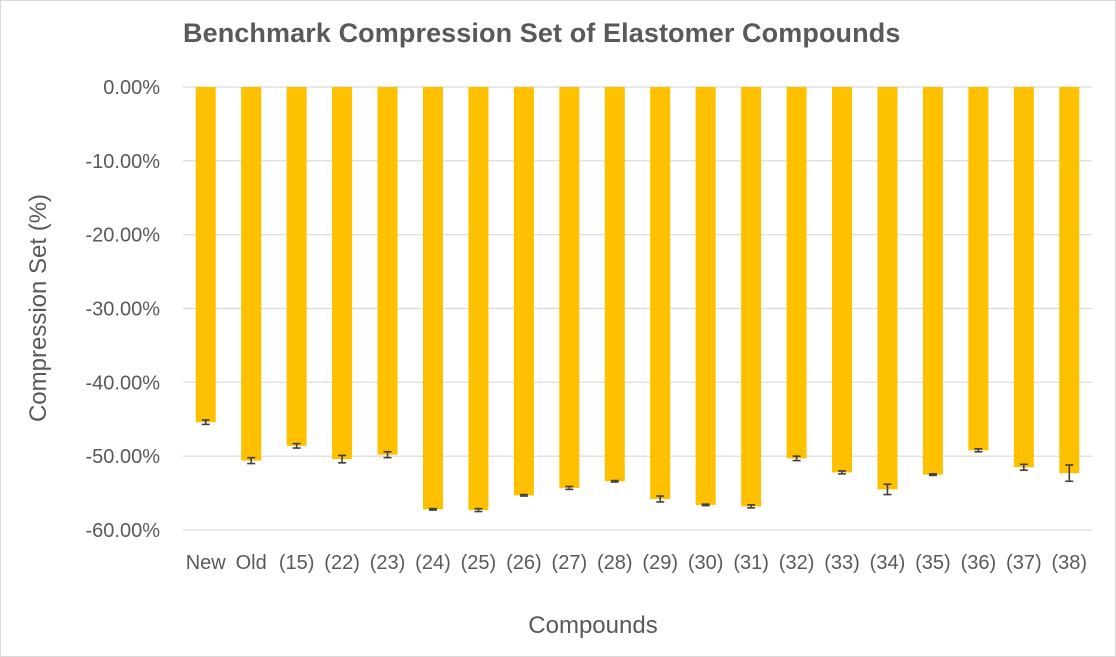 The height and width of the screenshot is (657, 1116). I want to click on y-tick-label: -10.00%, so click(123, 162).